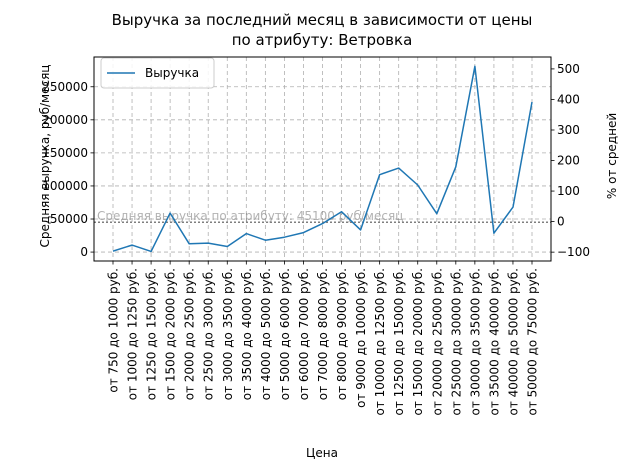  Describe the element at coordinates (84, 252) in the screenshot. I see `y-tick-label: 0` at that location.